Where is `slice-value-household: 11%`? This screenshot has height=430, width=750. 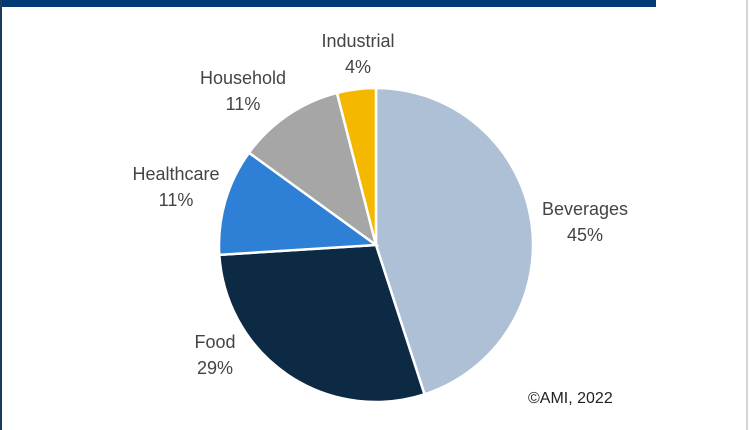 slice-value-household: 11% is located at coordinates (243, 104).